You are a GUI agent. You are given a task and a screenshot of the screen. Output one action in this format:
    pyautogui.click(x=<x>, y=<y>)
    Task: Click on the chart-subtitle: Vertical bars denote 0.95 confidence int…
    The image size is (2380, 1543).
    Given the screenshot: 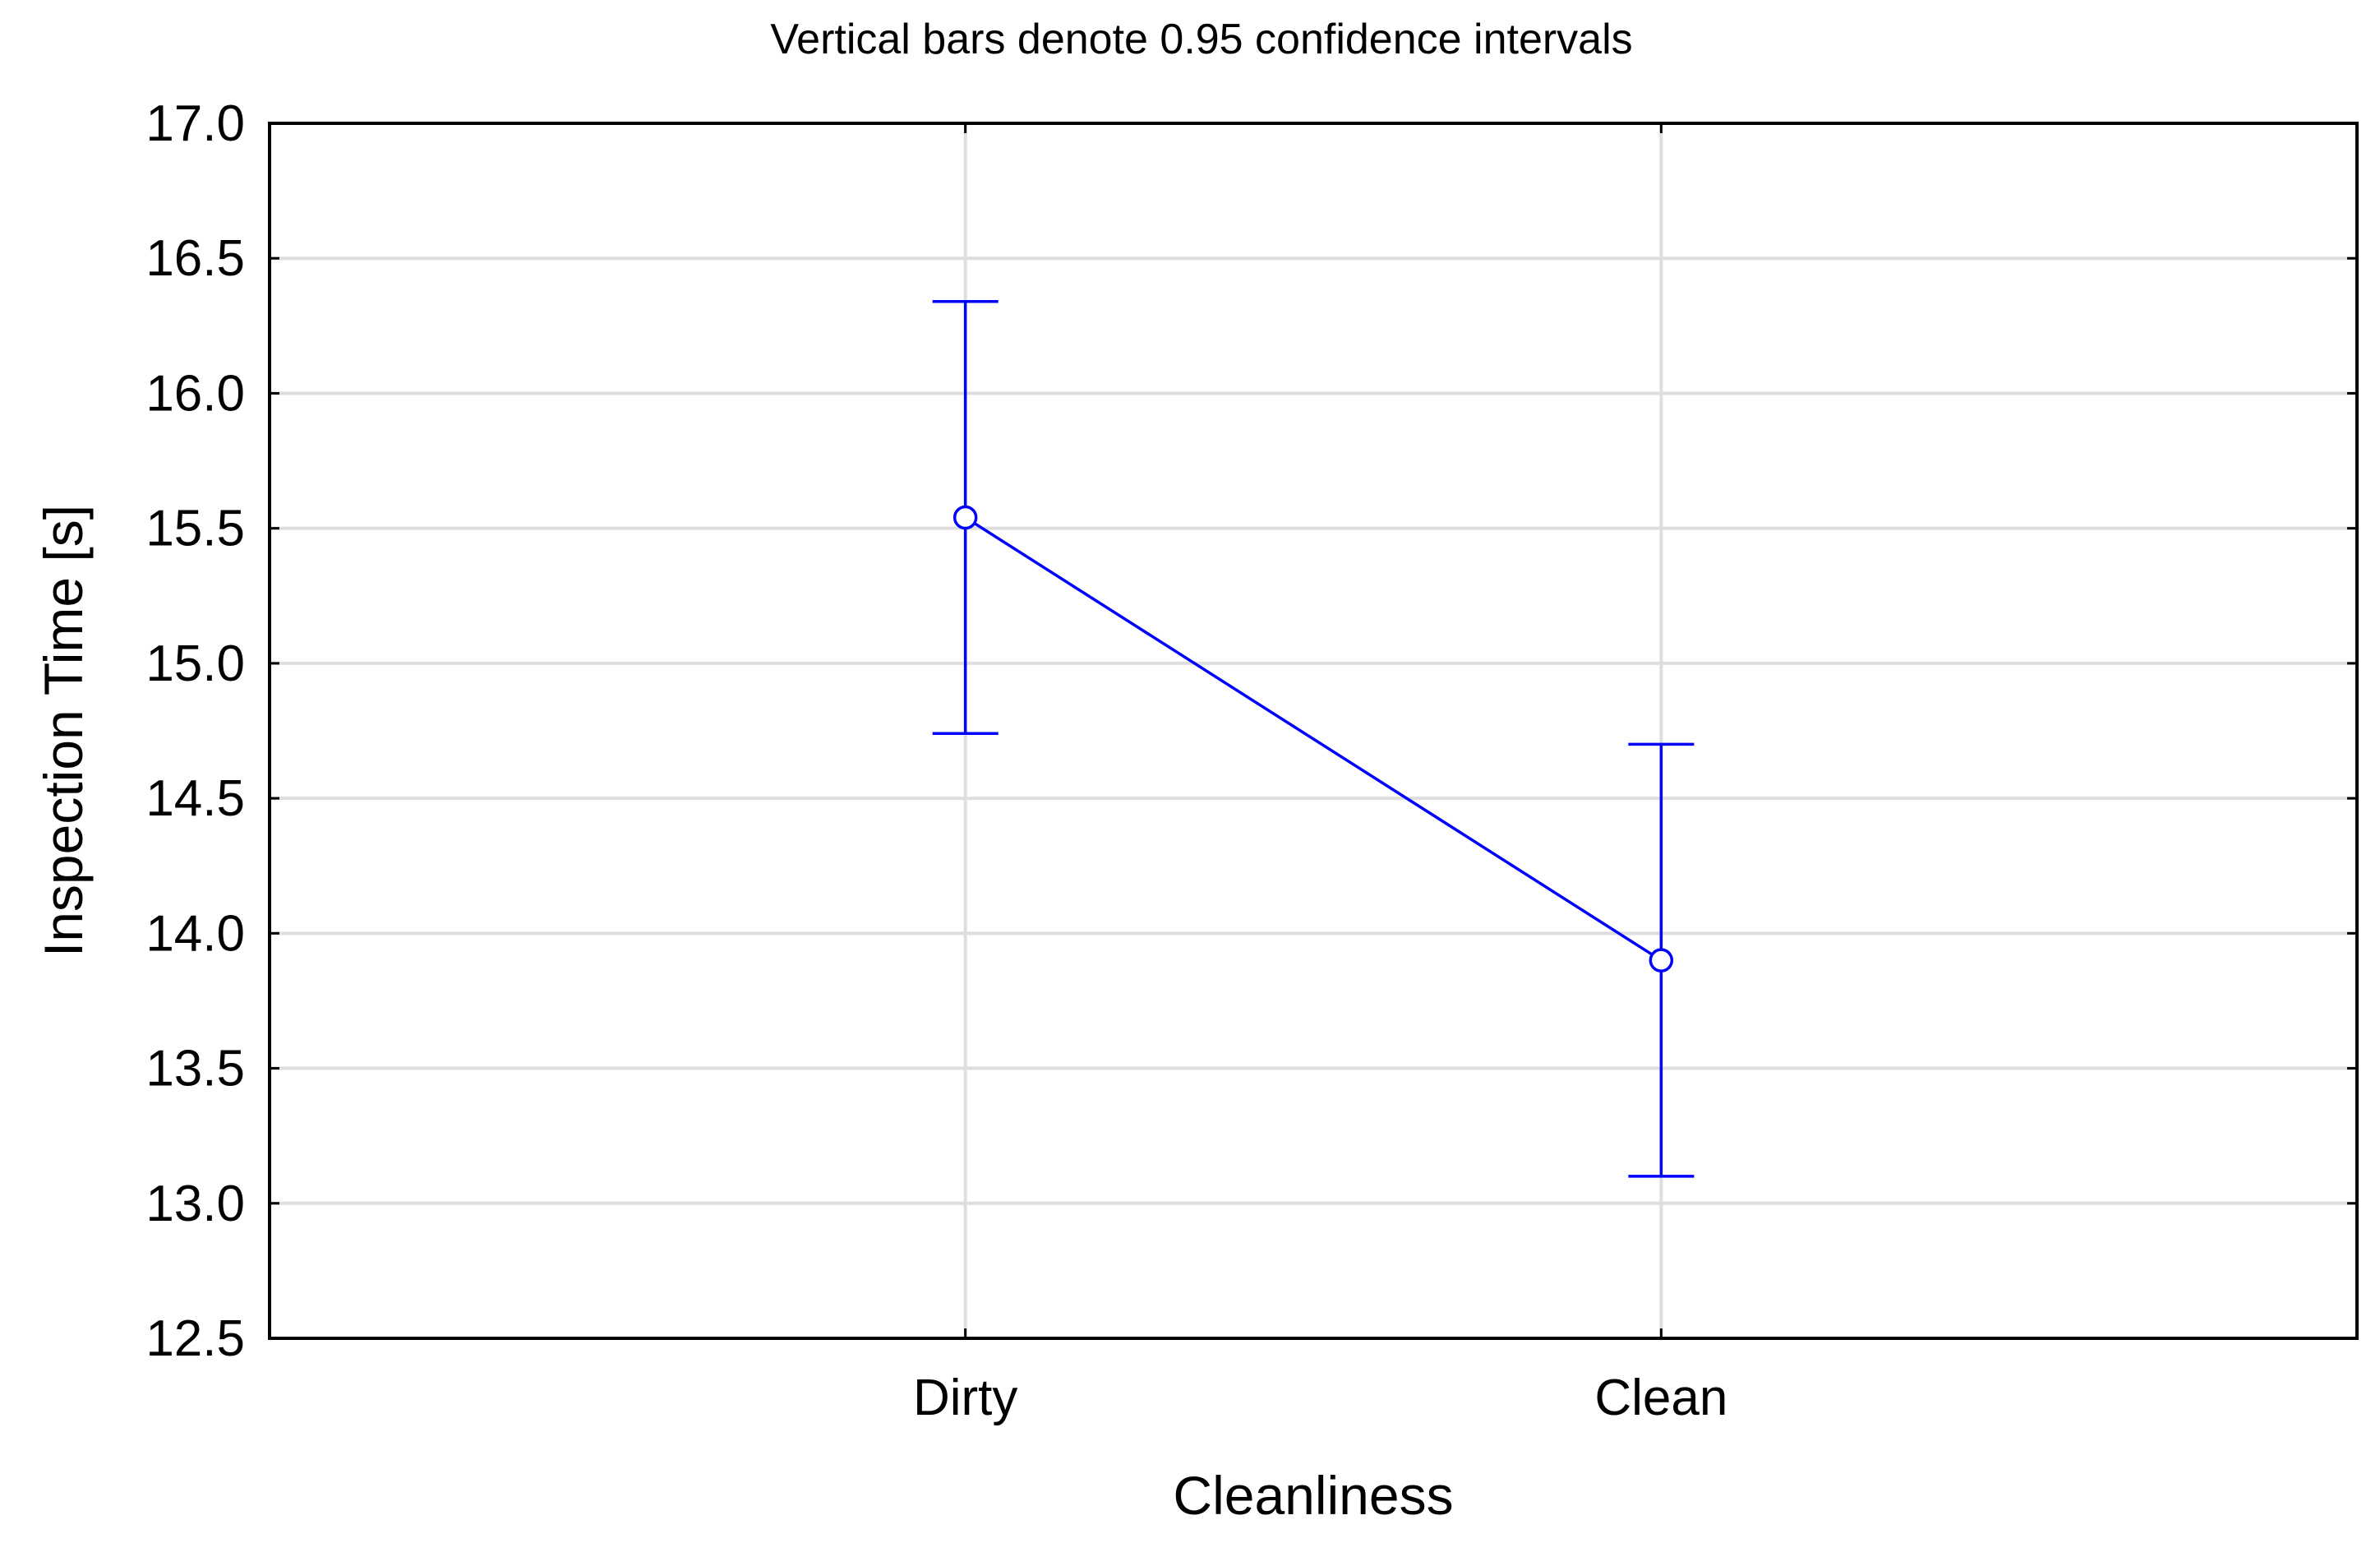 What is the action you would take?
    pyautogui.click(x=1201, y=39)
    